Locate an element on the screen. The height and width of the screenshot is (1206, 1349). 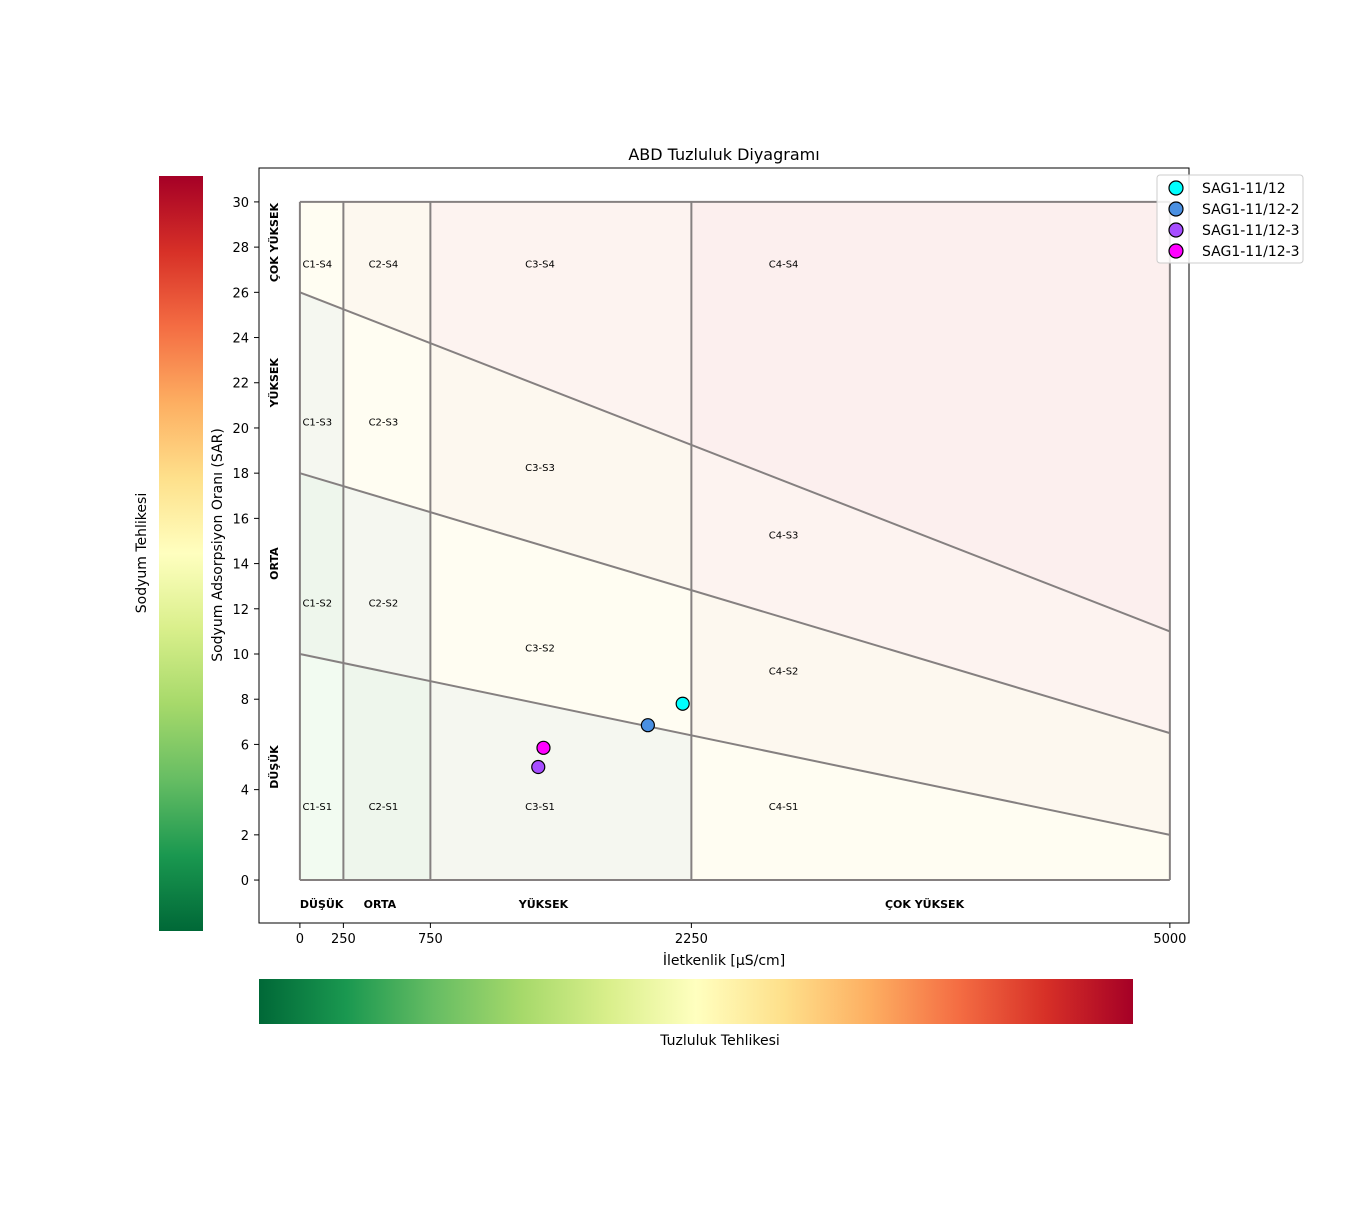
x-axis-ticks: 0 250 750 2250 5000 is located at coordinates (741, 935).